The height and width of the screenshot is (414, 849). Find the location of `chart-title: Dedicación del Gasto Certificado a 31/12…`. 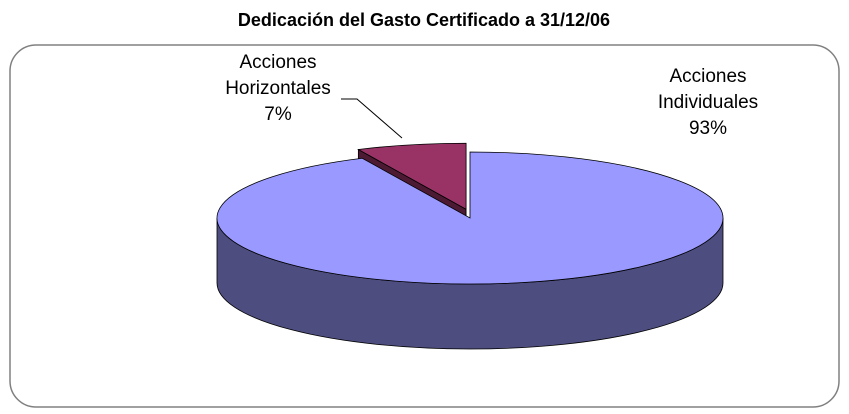

chart-title: Dedicación del Gasto Certificado a 31/12… is located at coordinates (424, 20).